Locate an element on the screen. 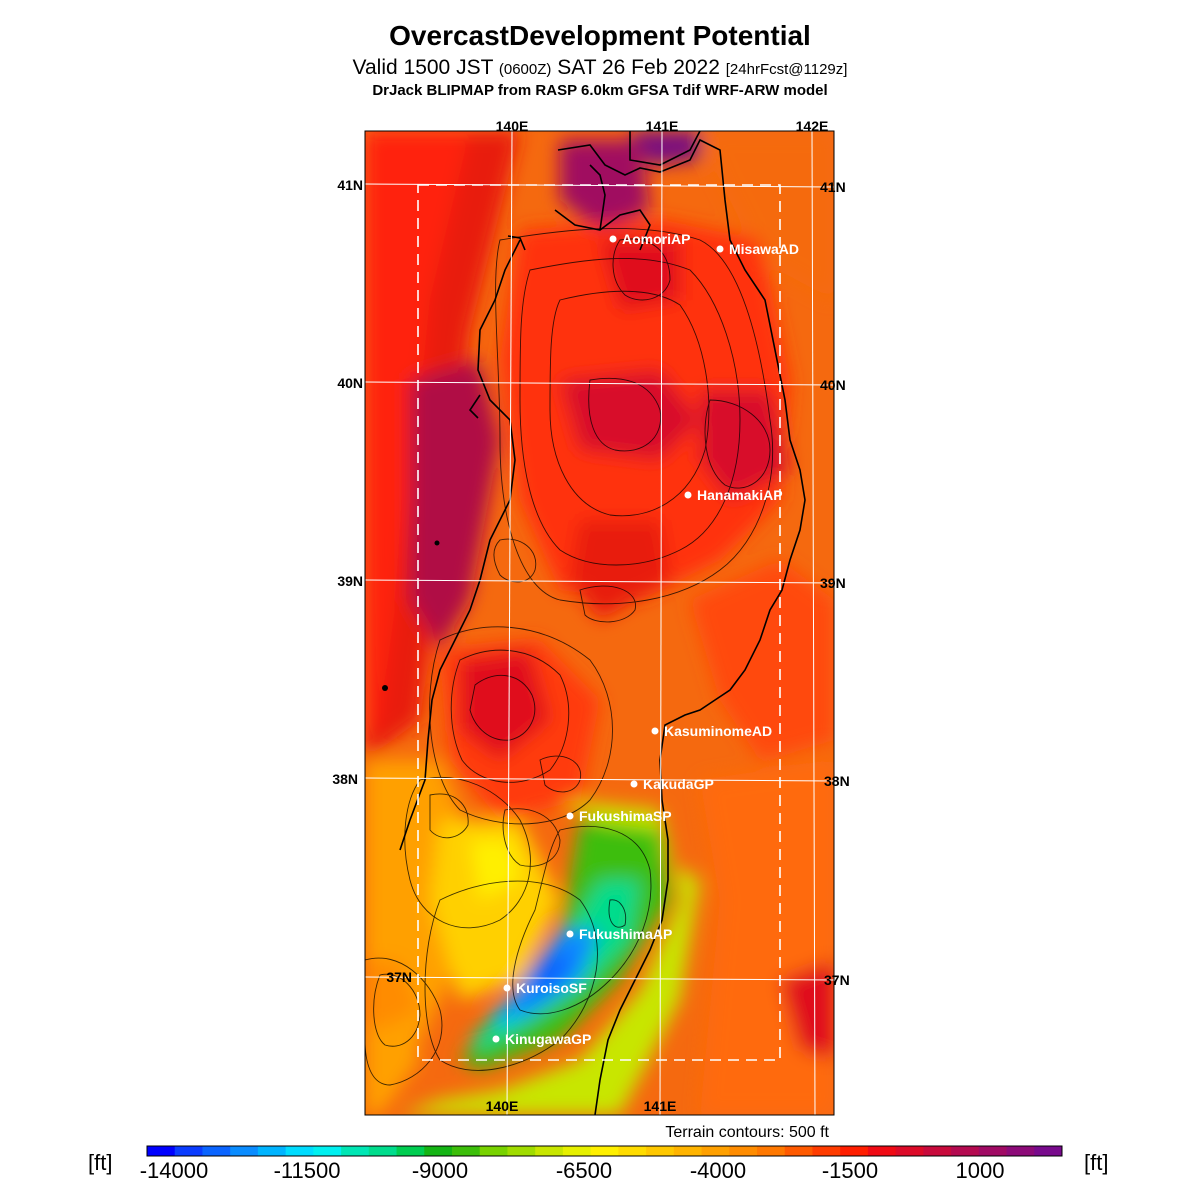  station-label: AomoriAP is located at coordinates (656, 239).